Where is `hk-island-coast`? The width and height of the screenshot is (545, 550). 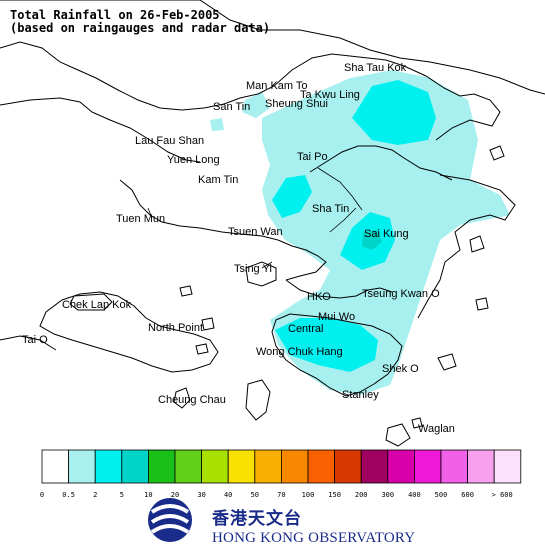 hk-island-coast is located at coordinates (337, 355).